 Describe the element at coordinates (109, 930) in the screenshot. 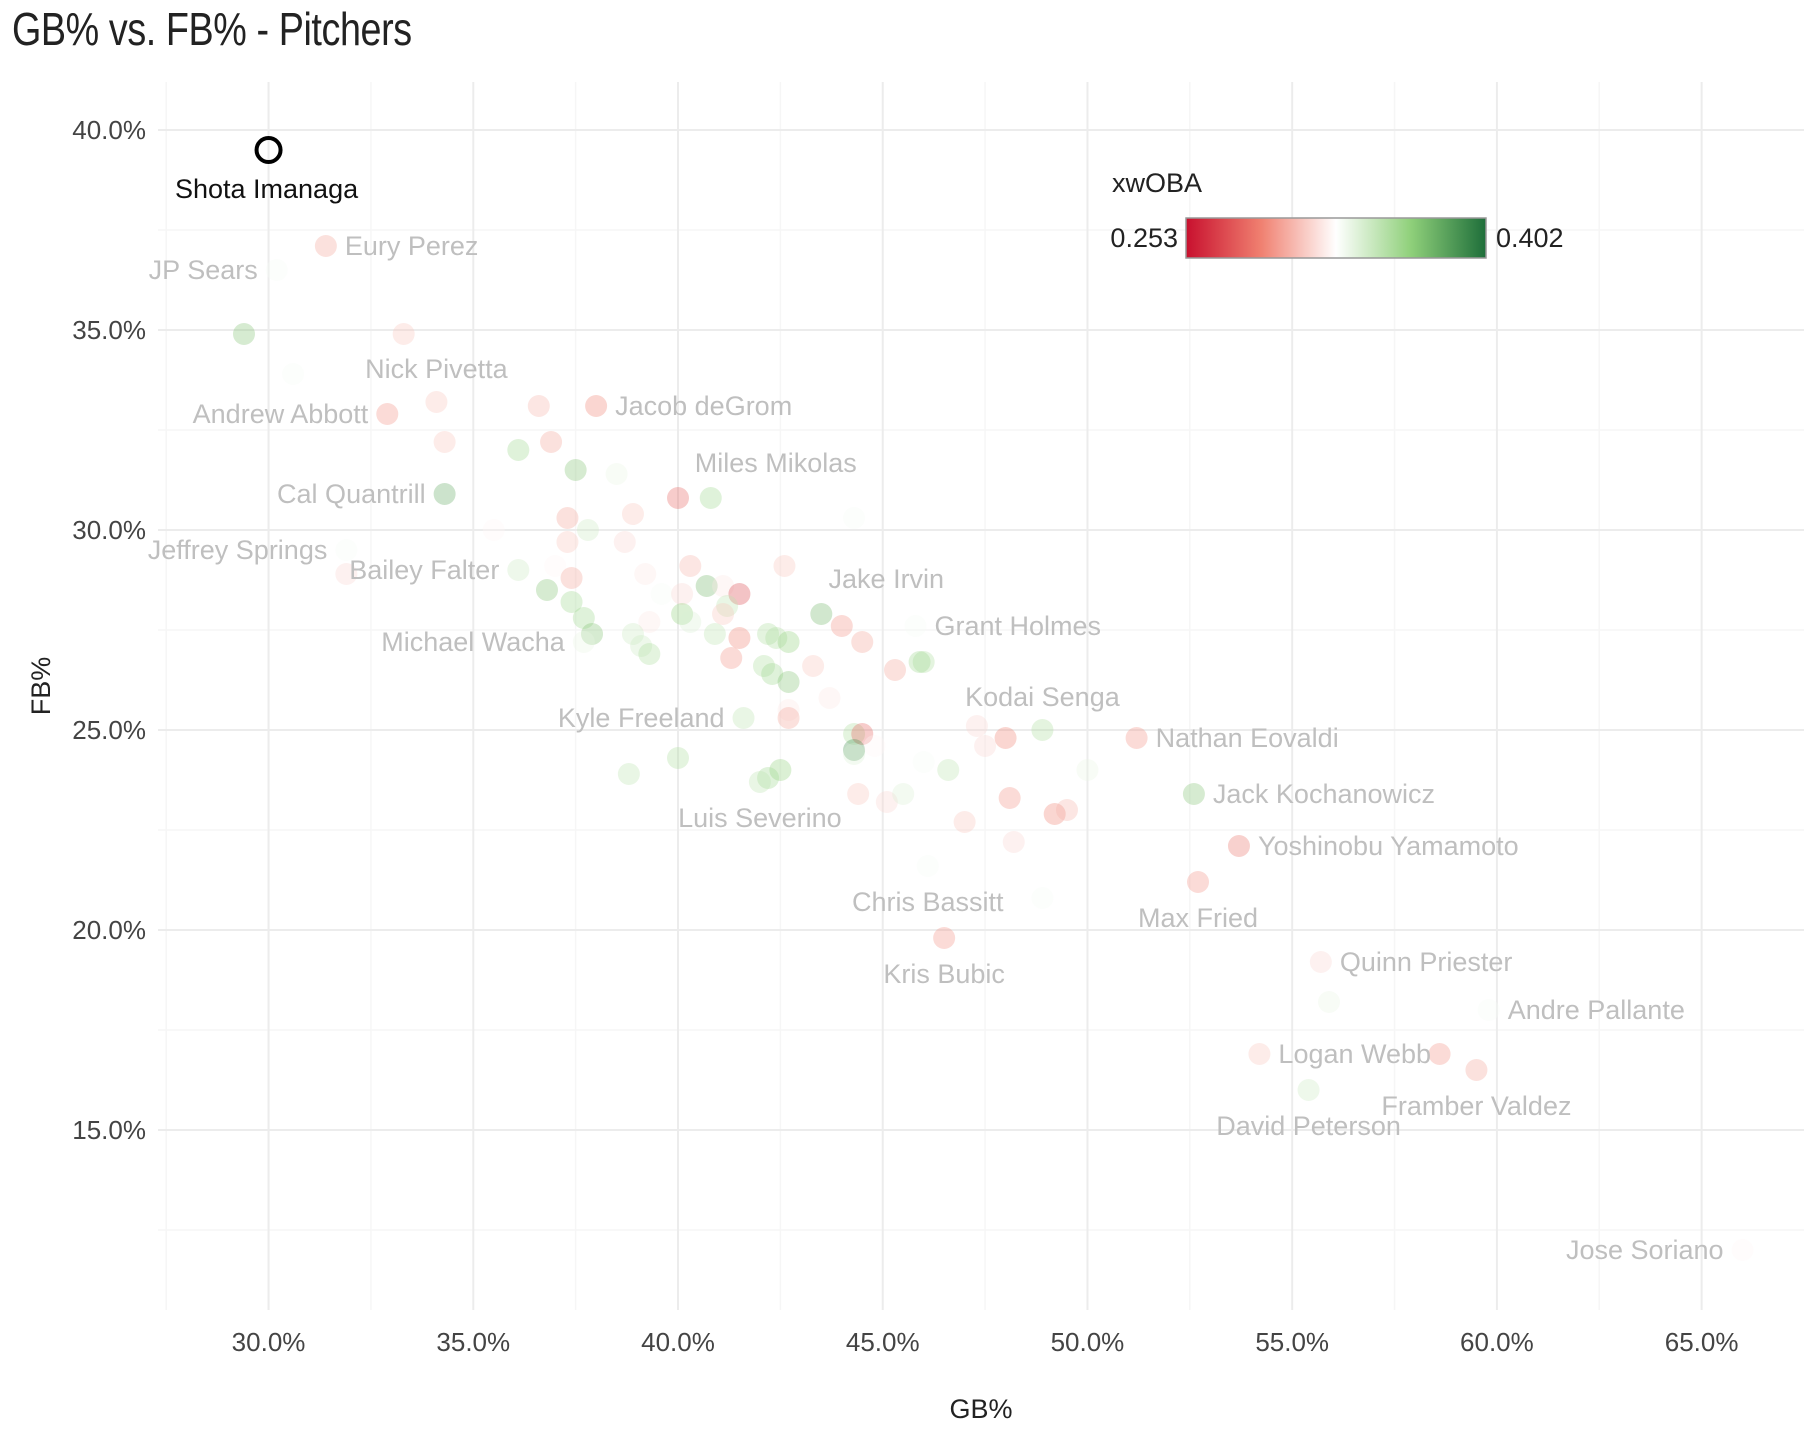

I see `y-tick-label: 20.0%` at that location.